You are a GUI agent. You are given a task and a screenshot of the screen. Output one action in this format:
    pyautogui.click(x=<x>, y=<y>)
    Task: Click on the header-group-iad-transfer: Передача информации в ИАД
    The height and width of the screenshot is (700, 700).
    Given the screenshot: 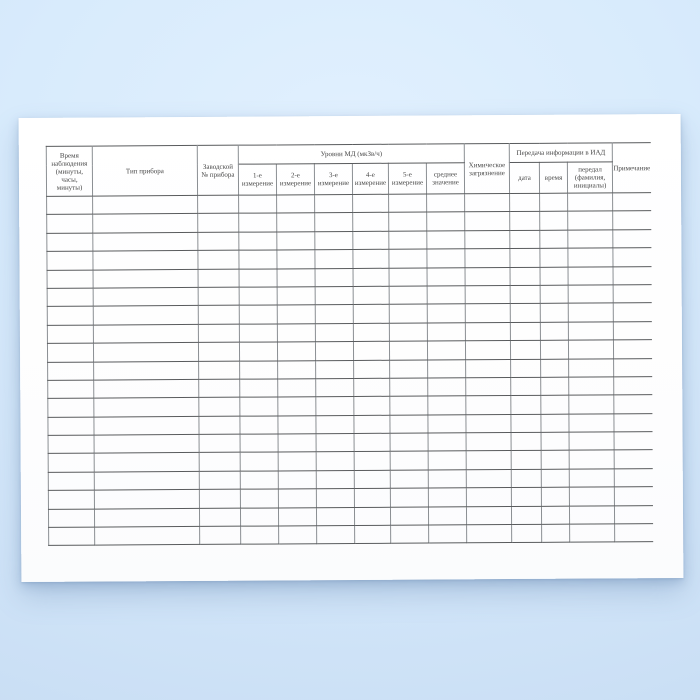 What is the action you would take?
    pyautogui.click(x=561, y=152)
    